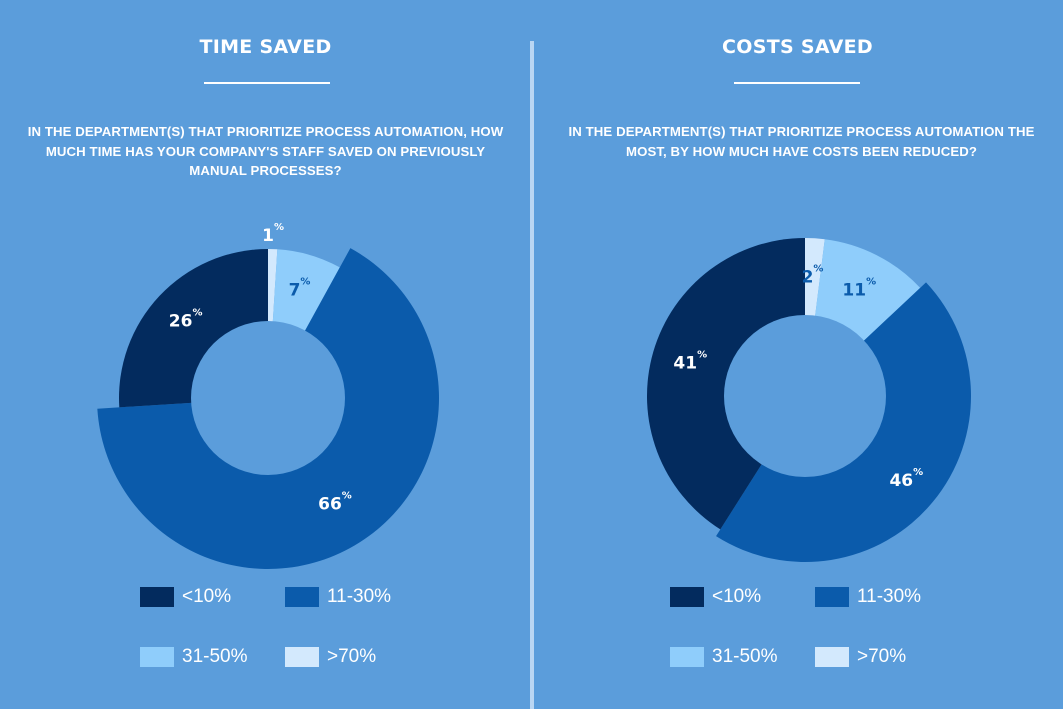 Image resolution: width=1063 pixels, height=709 pixels. Describe the element at coordinates (859, 288) in the screenshot. I see `slice-data-label: 11%` at that location.